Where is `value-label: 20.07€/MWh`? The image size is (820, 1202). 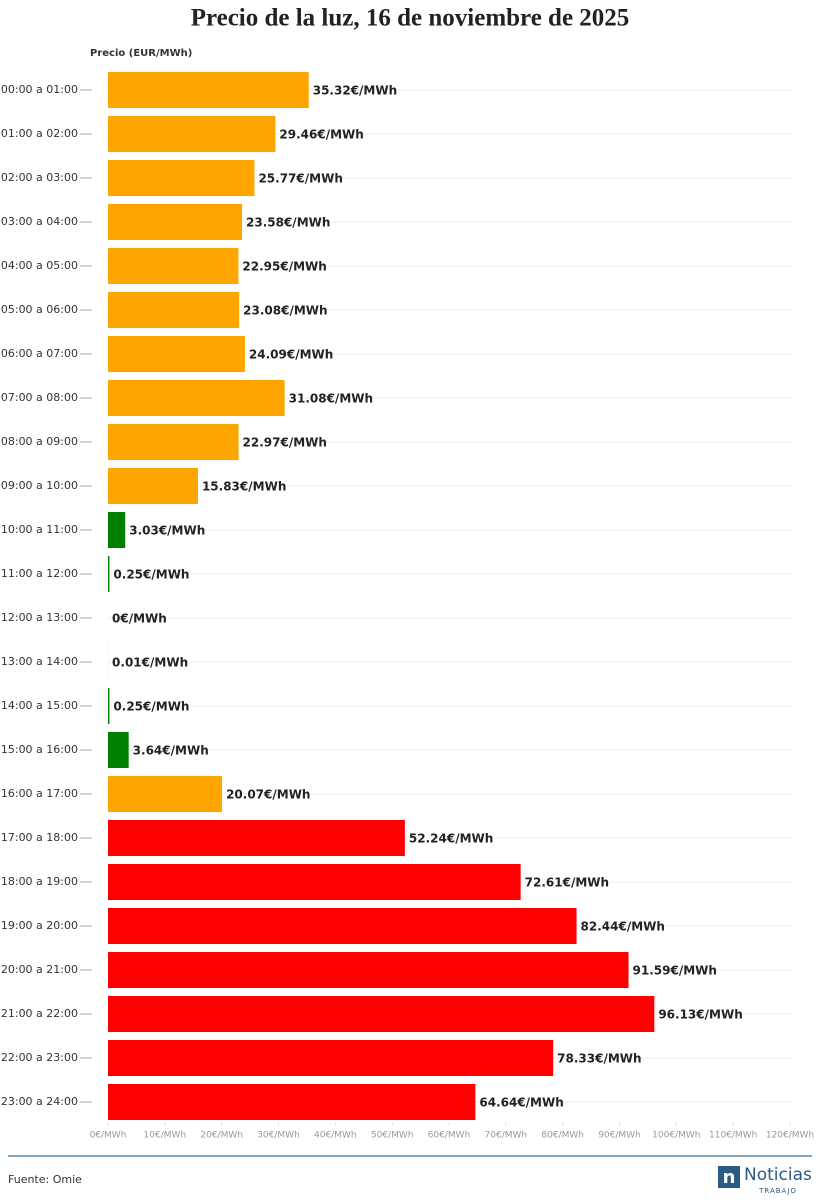
value-label: 20.07€/MWh is located at coordinates (268, 795).